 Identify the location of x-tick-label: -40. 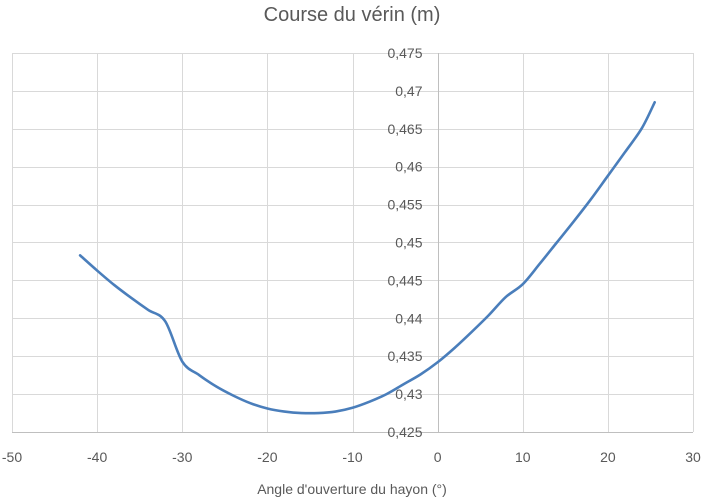
(97, 457).